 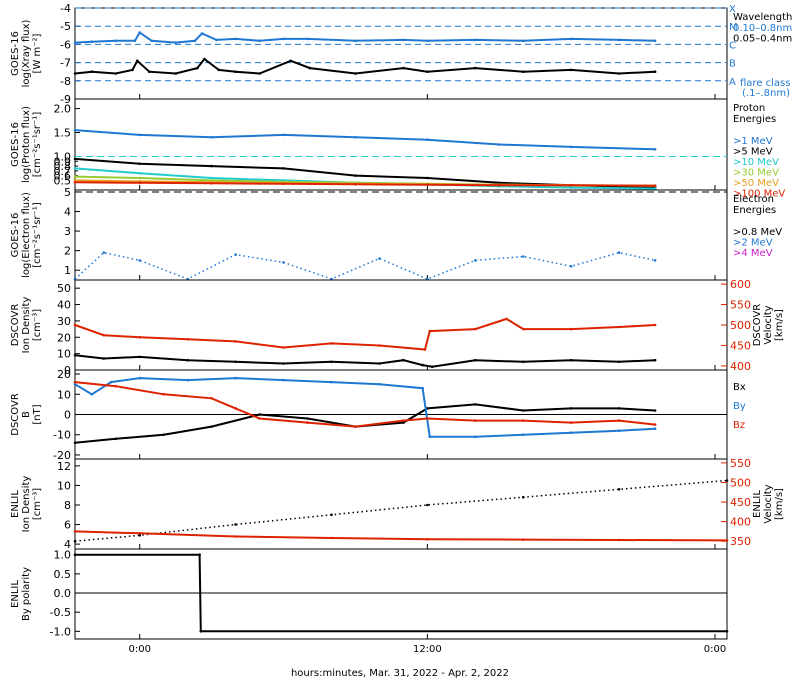 I want to click on legend-title: Electron, so click(x=753, y=199).